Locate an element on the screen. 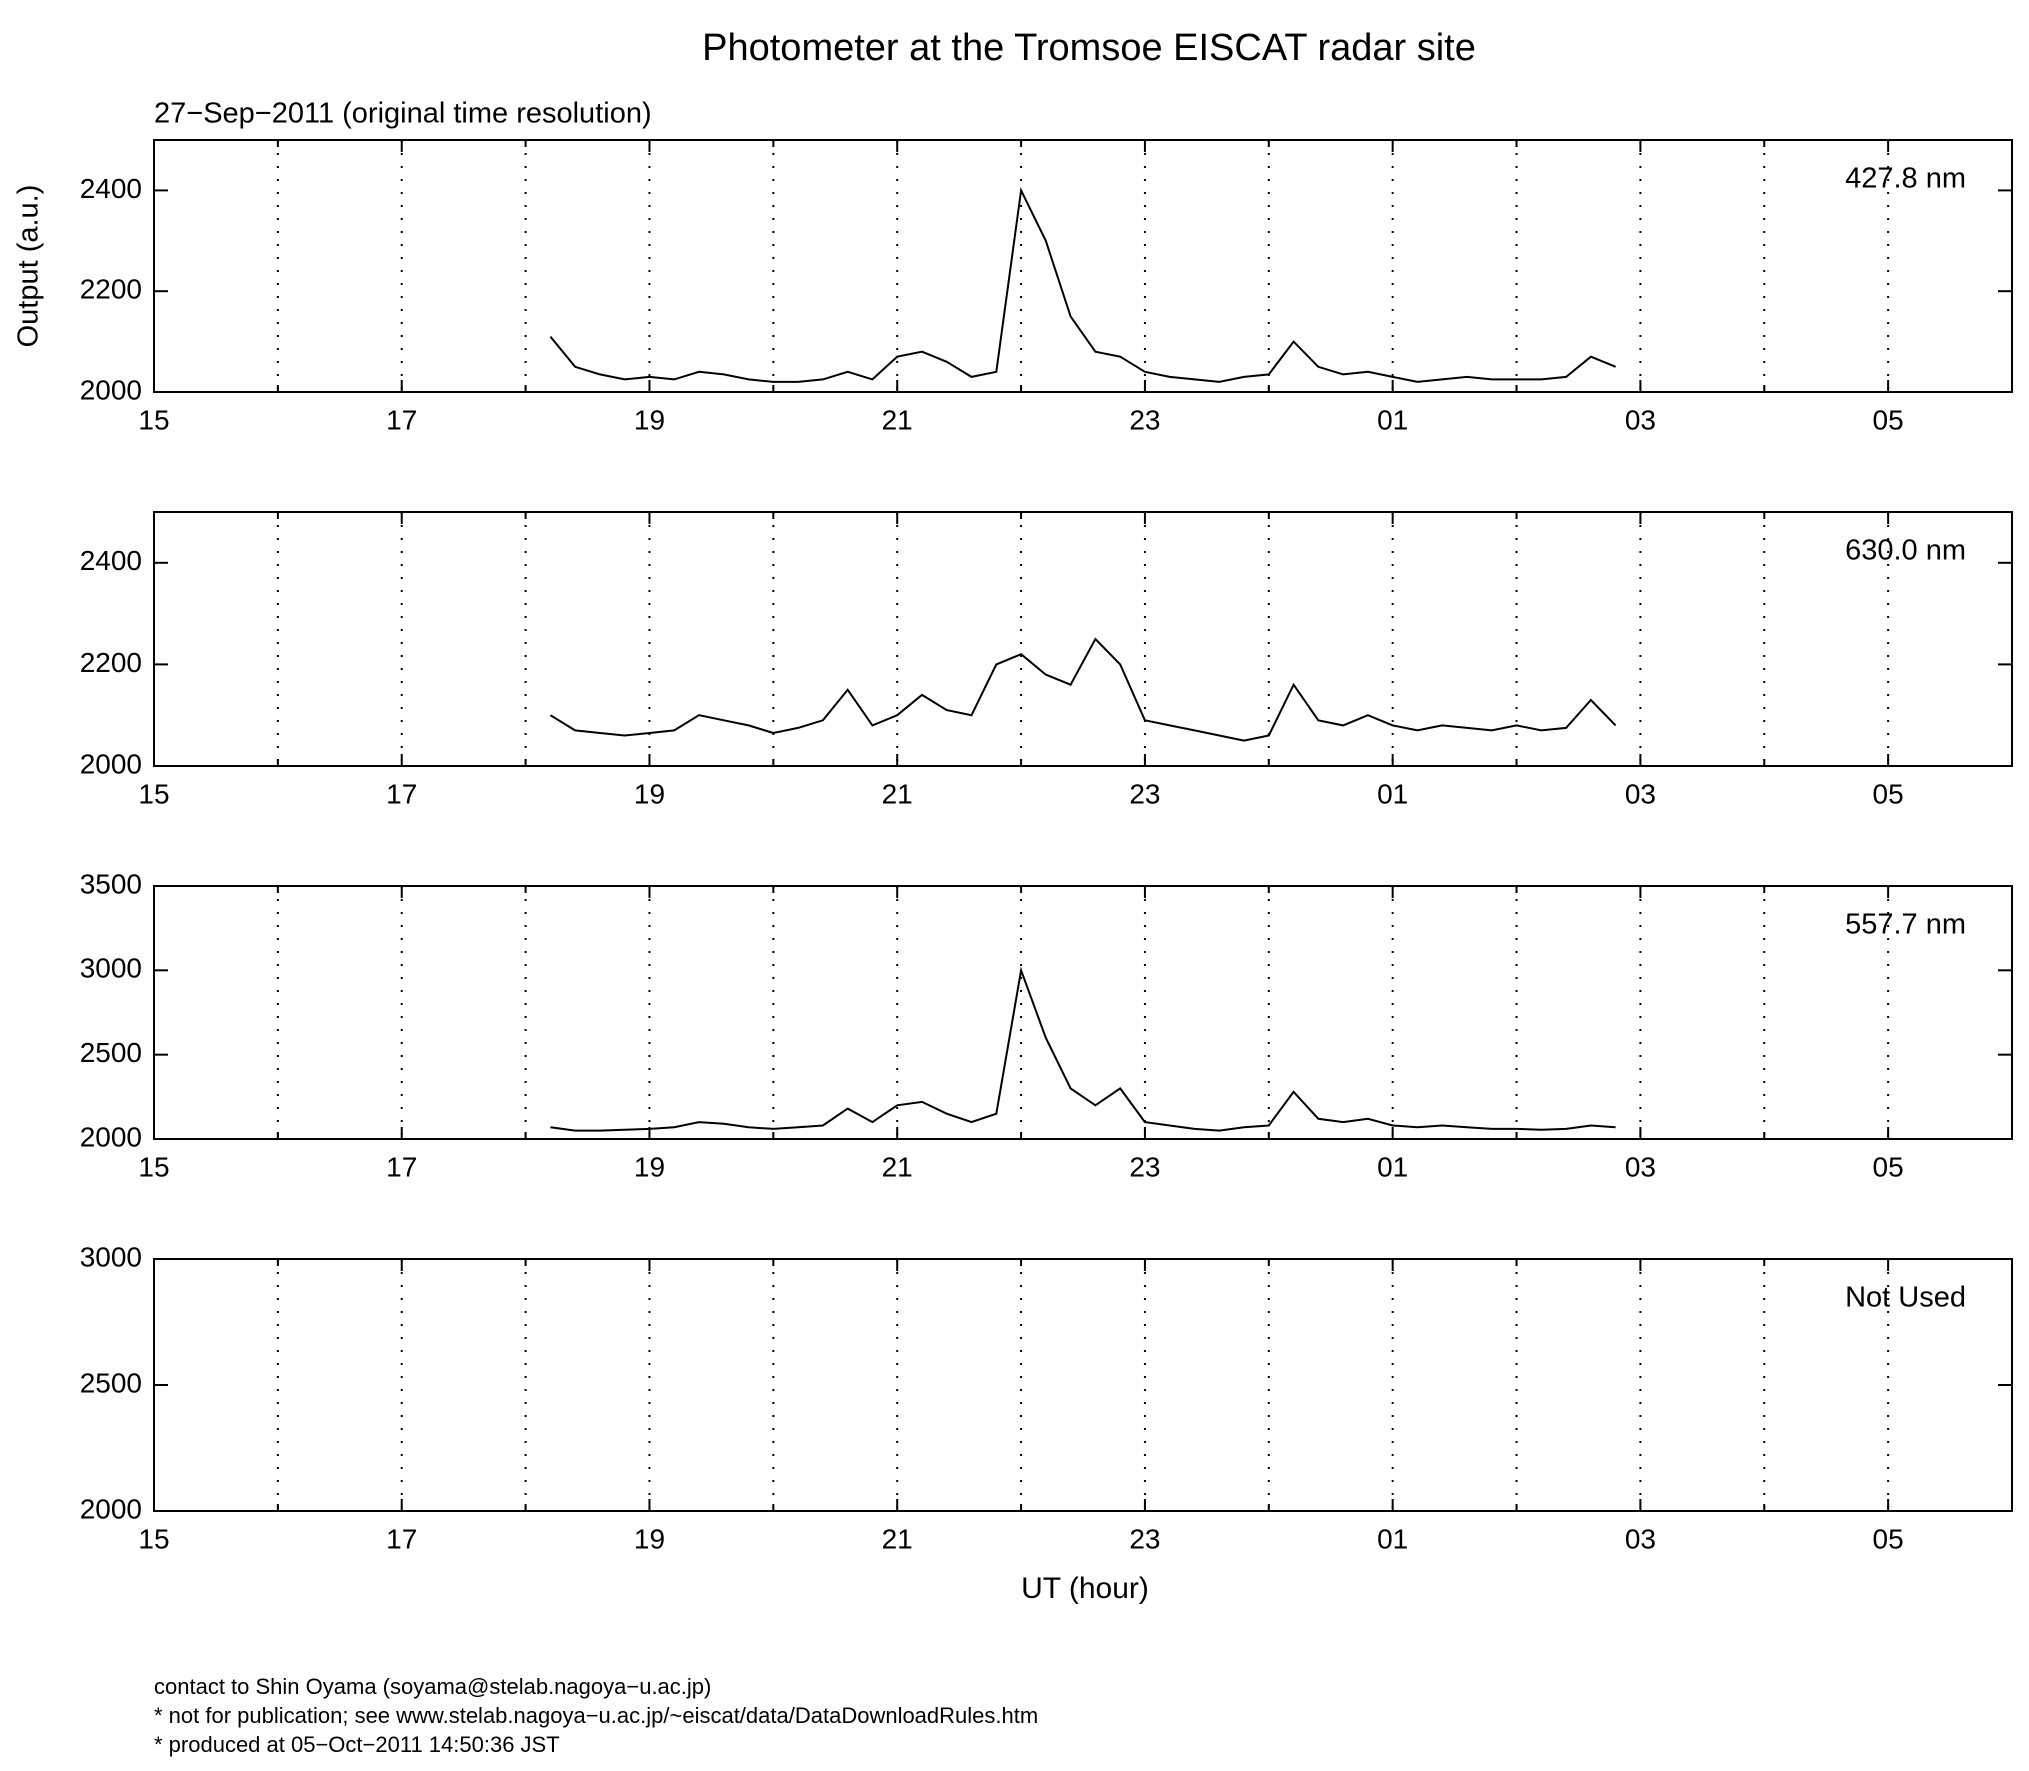 This screenshot has height=1771, width=2029. panel-label: 630.0 nm is located at coordinates (1905, 551).